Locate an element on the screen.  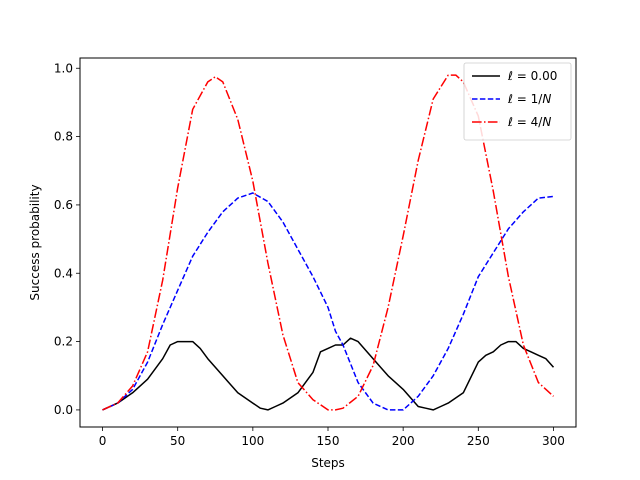
legend-label: ℓ = 4/N is located at coordinates (529, 122).